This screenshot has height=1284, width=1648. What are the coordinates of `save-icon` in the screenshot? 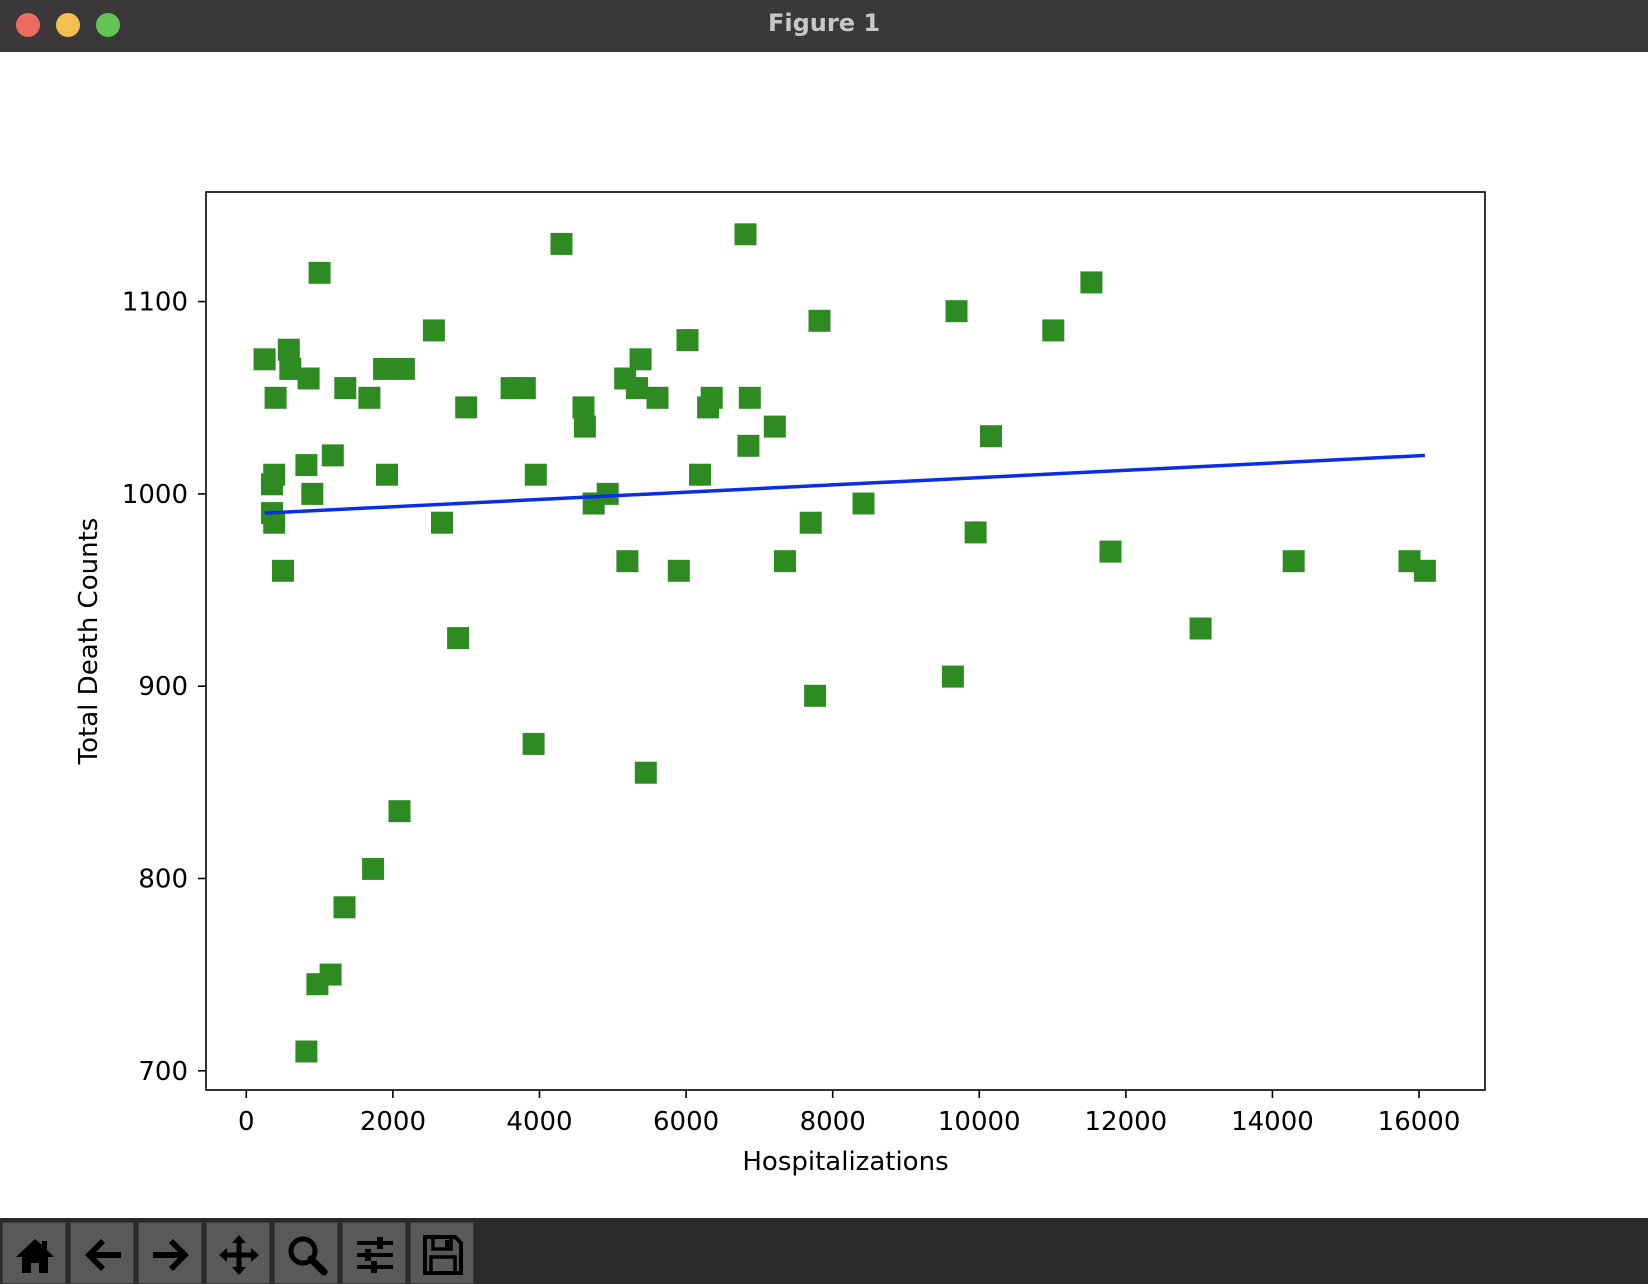 It's located at (443, 1255).